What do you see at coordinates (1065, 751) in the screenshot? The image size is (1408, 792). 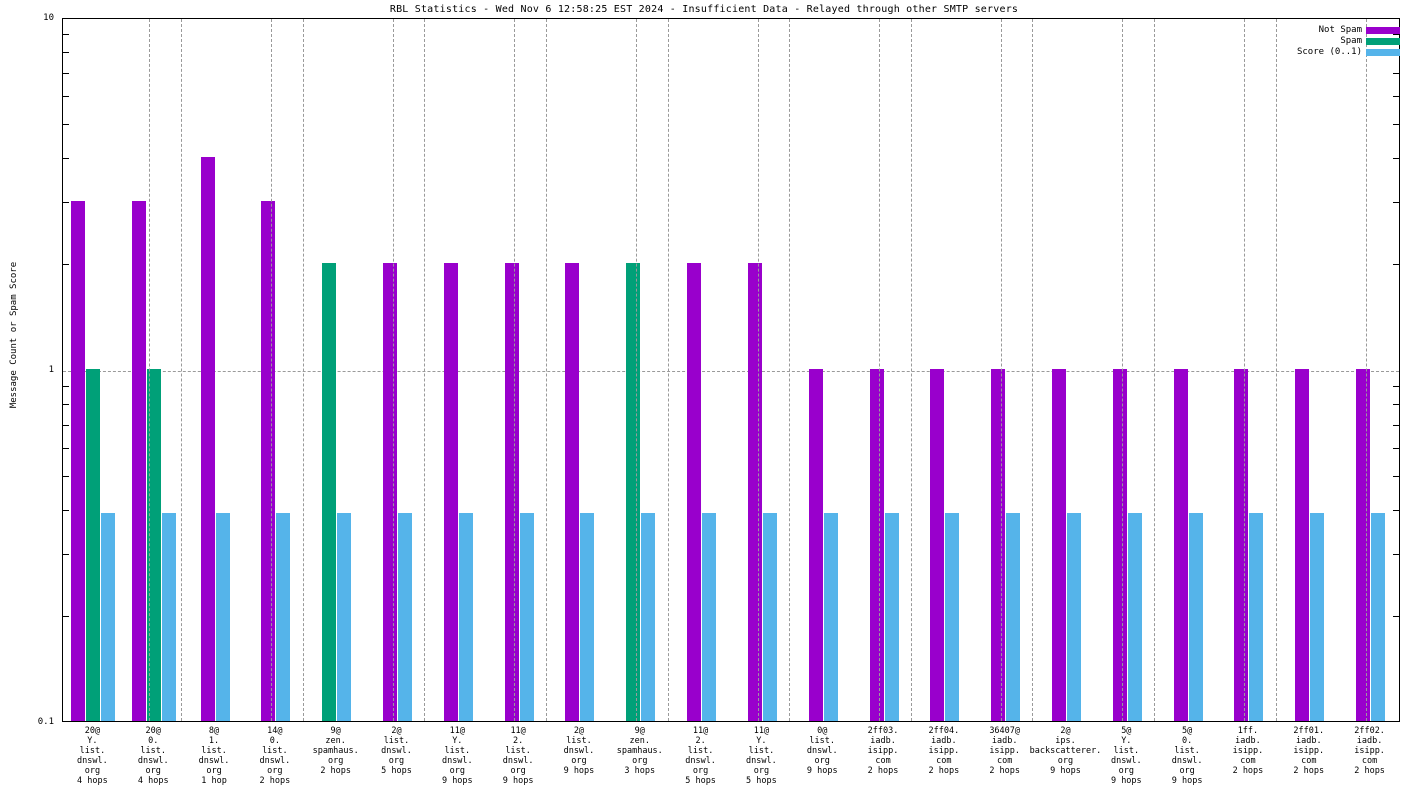 I see `x-axis-tick-label: 2@ ips. backscatterer. org 9 hops` at bounding box center [1065, 751].